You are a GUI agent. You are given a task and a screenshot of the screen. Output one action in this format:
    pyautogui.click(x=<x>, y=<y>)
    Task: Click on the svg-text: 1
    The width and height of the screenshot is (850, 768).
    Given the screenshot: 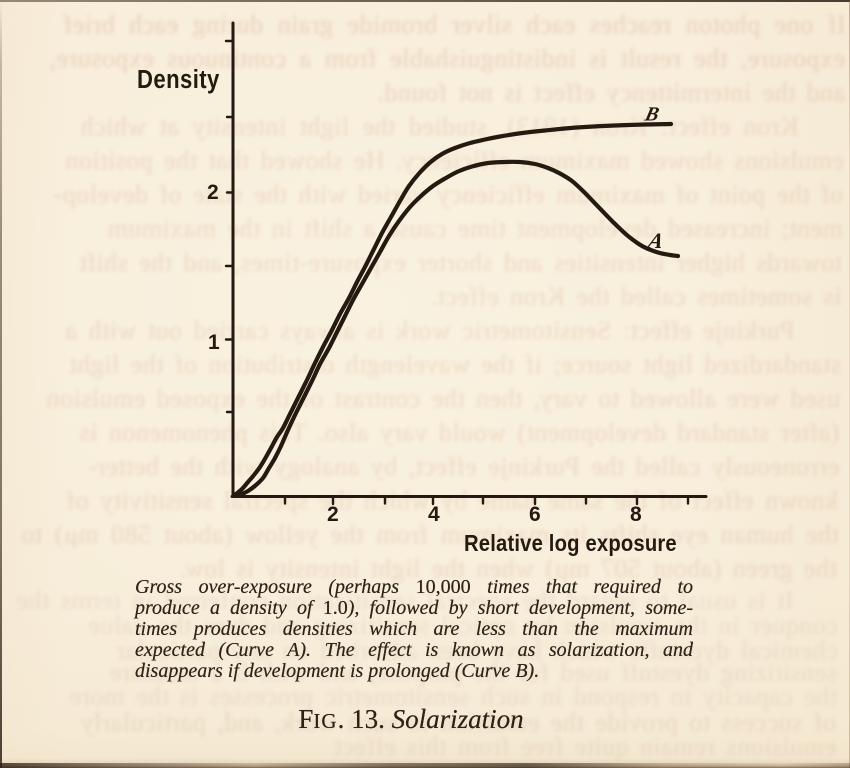 What is the action you would take?
    pyautogui.click(x=214, y=342)
    